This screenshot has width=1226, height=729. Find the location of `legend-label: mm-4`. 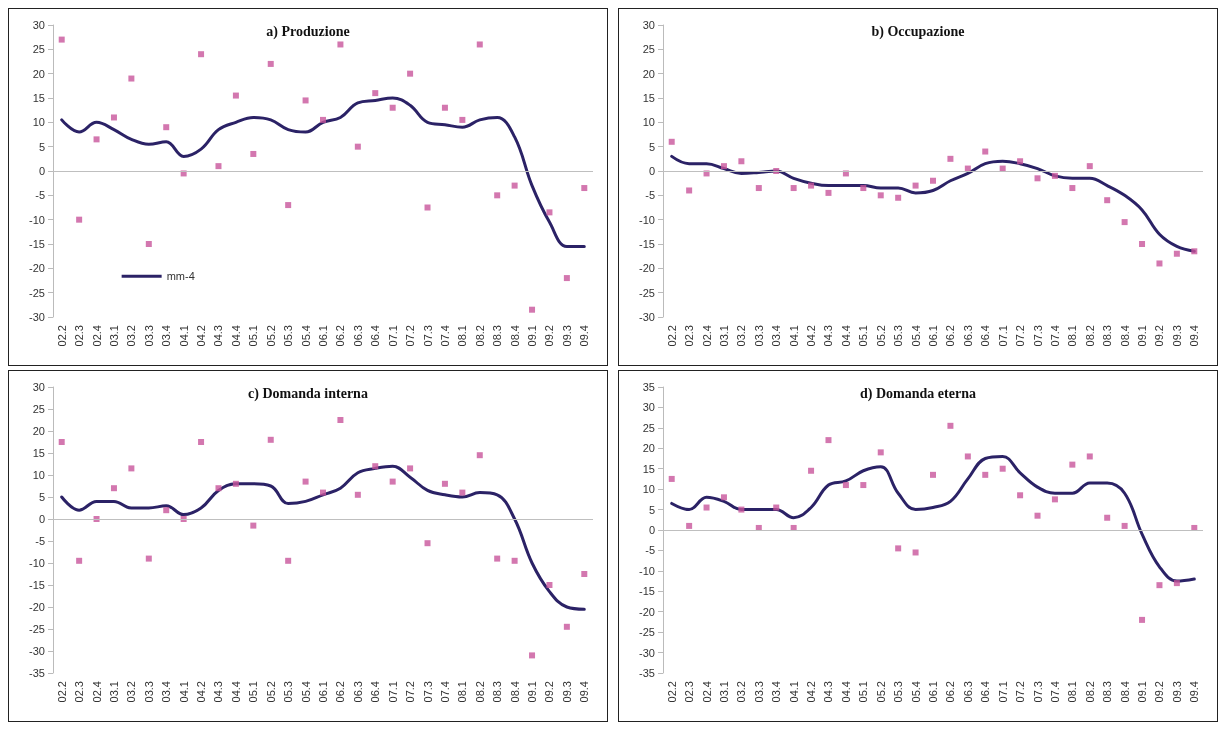

legend-label: mm-4 is located at coordinates (180, 276).